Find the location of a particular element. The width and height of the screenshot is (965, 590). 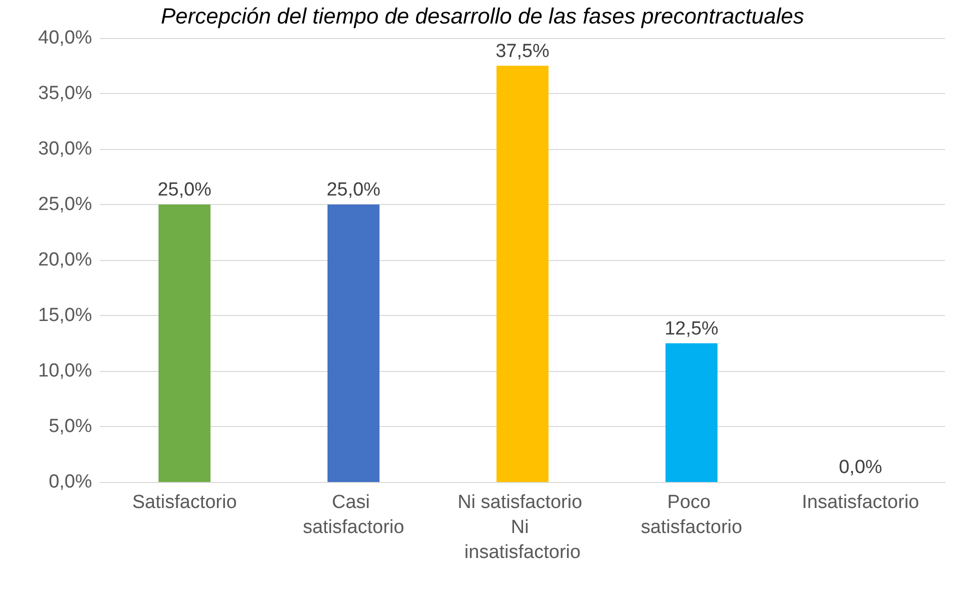

y-tick-label: 5,0% is located at coordinates (70, 426).